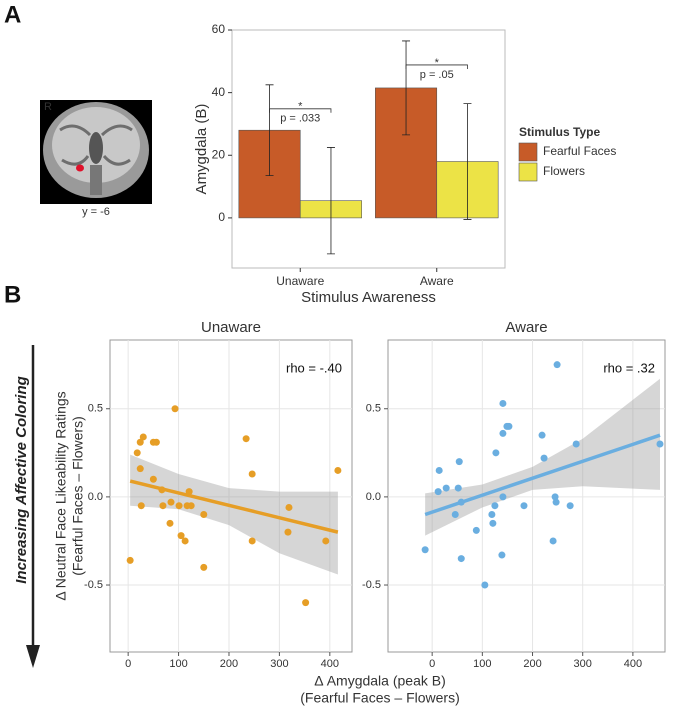 The width and height of the screenshot is (685, 708). Describe the element at coordinates (96, 152) in the screenshot. I see `brain-image` at that location.